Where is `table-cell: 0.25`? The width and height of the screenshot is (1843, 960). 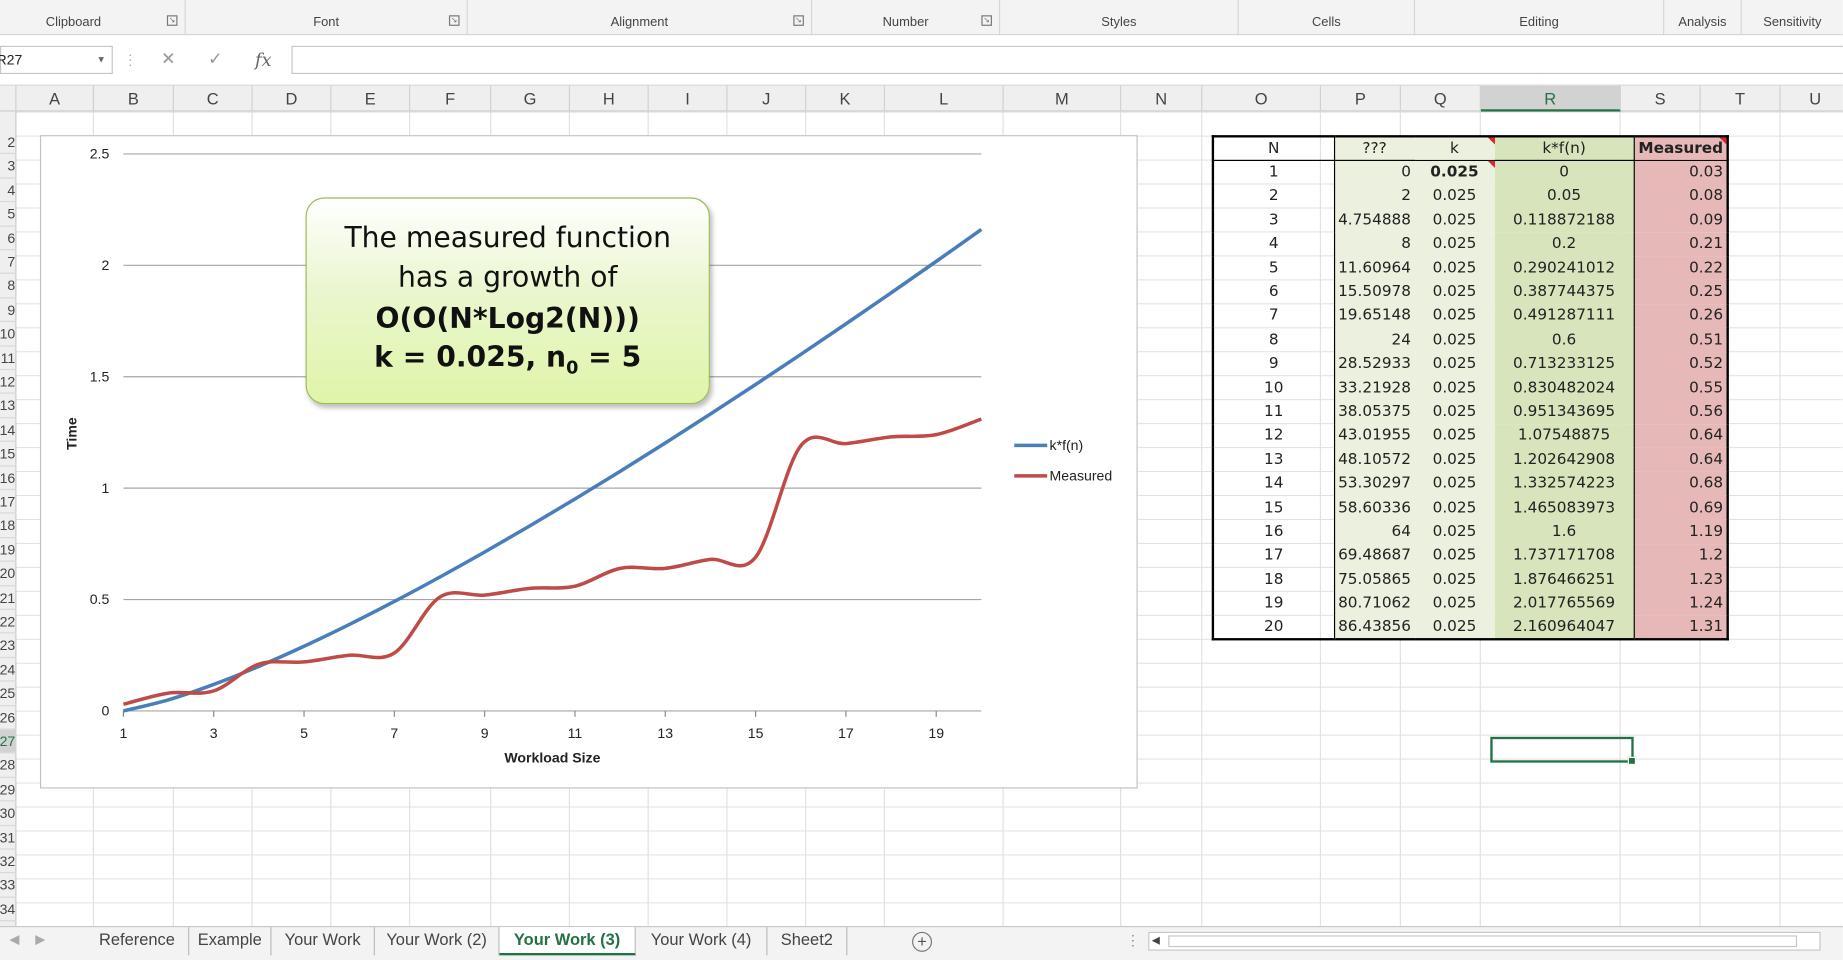 table-cell: 0.25 is located at coordinates (1681, 292).